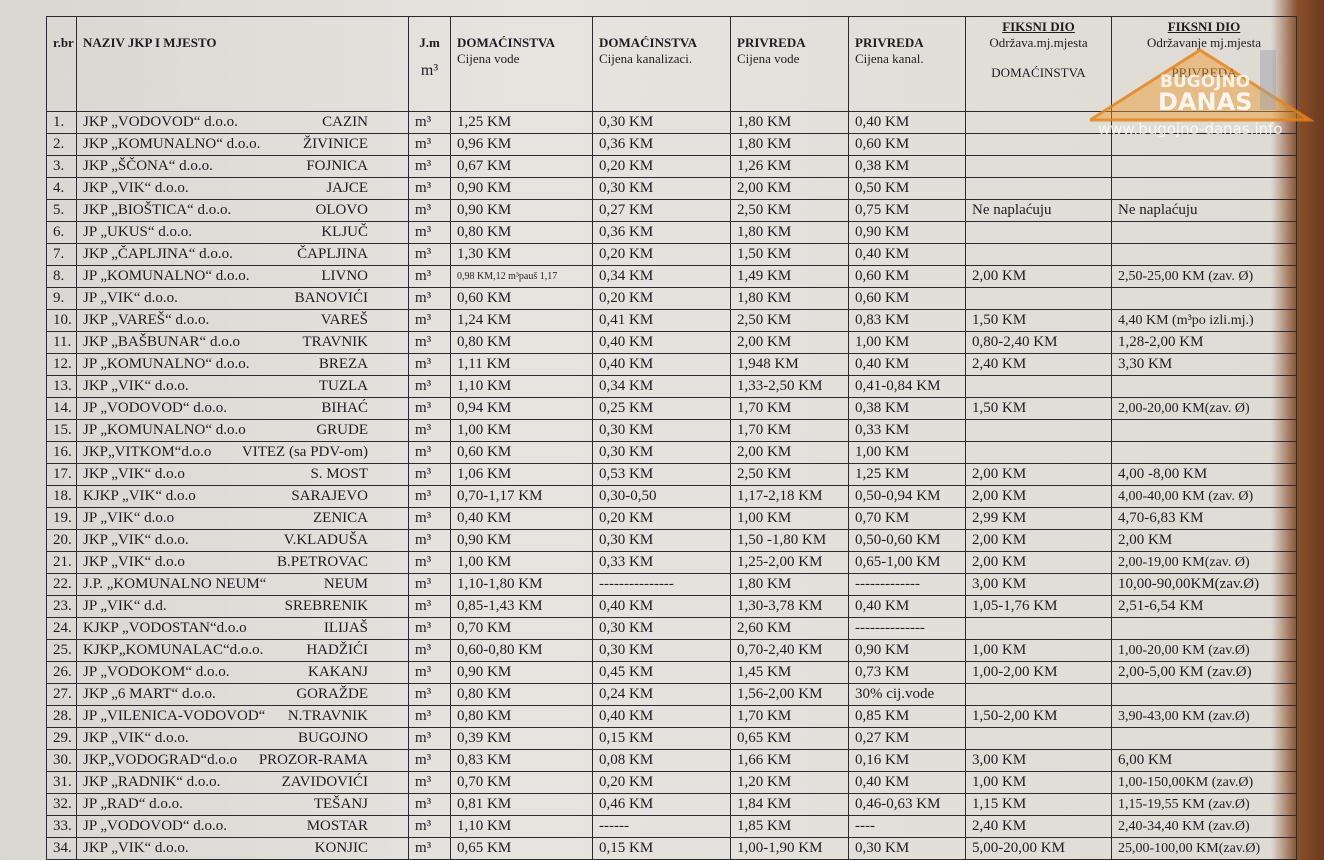 Image resolution: width=1324 pixels, height=860 pixels. Describe the element at coordinates (61, 782) in the screenshot. I see `row-number: 31.` at that location.